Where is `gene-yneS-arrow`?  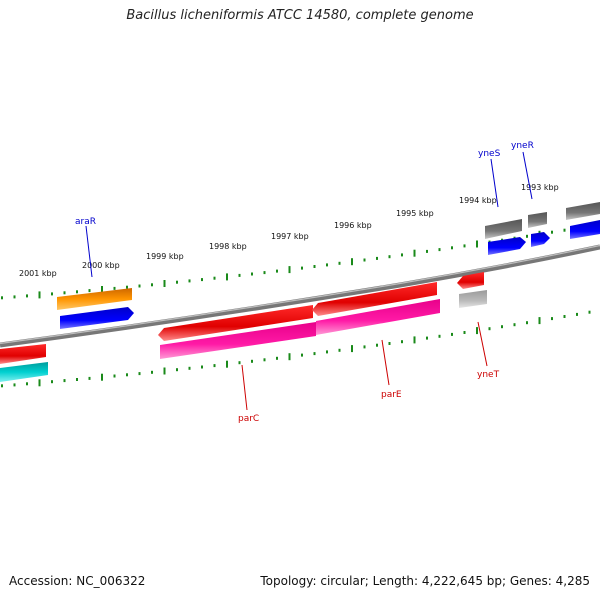 gene-yneS-arrow is located at coordinates (507, 246).